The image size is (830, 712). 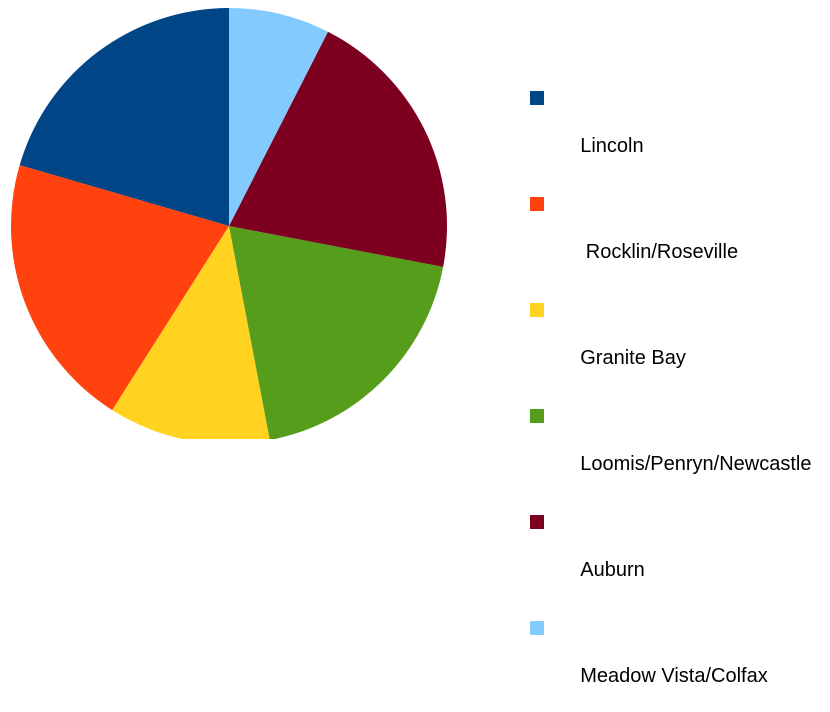 What do you see at coordinates (537, 98) in the screenshot?
I see `legend-swatch-lincoln` at bounding box center [537, 98].